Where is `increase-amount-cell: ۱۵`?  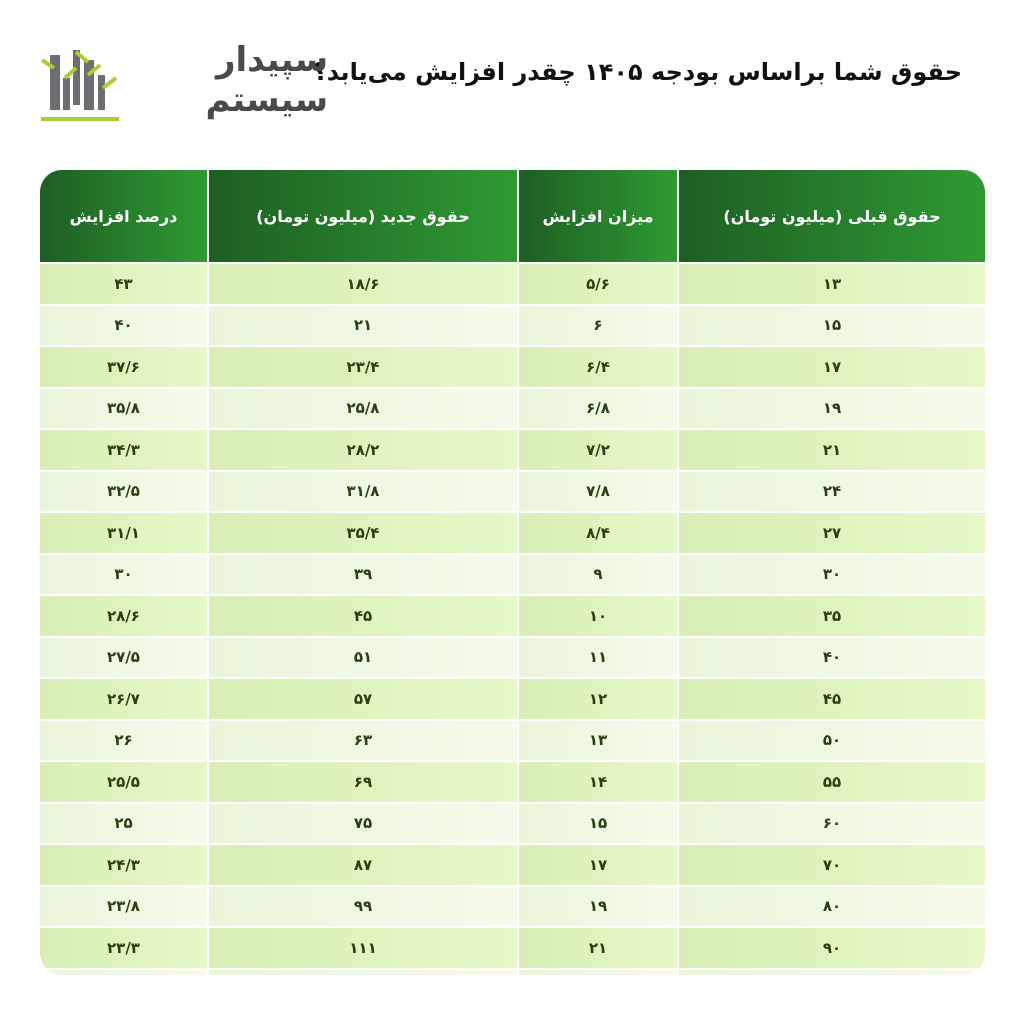 increase-amount-cell: ۱۵ is located at coordinates (597, 822).